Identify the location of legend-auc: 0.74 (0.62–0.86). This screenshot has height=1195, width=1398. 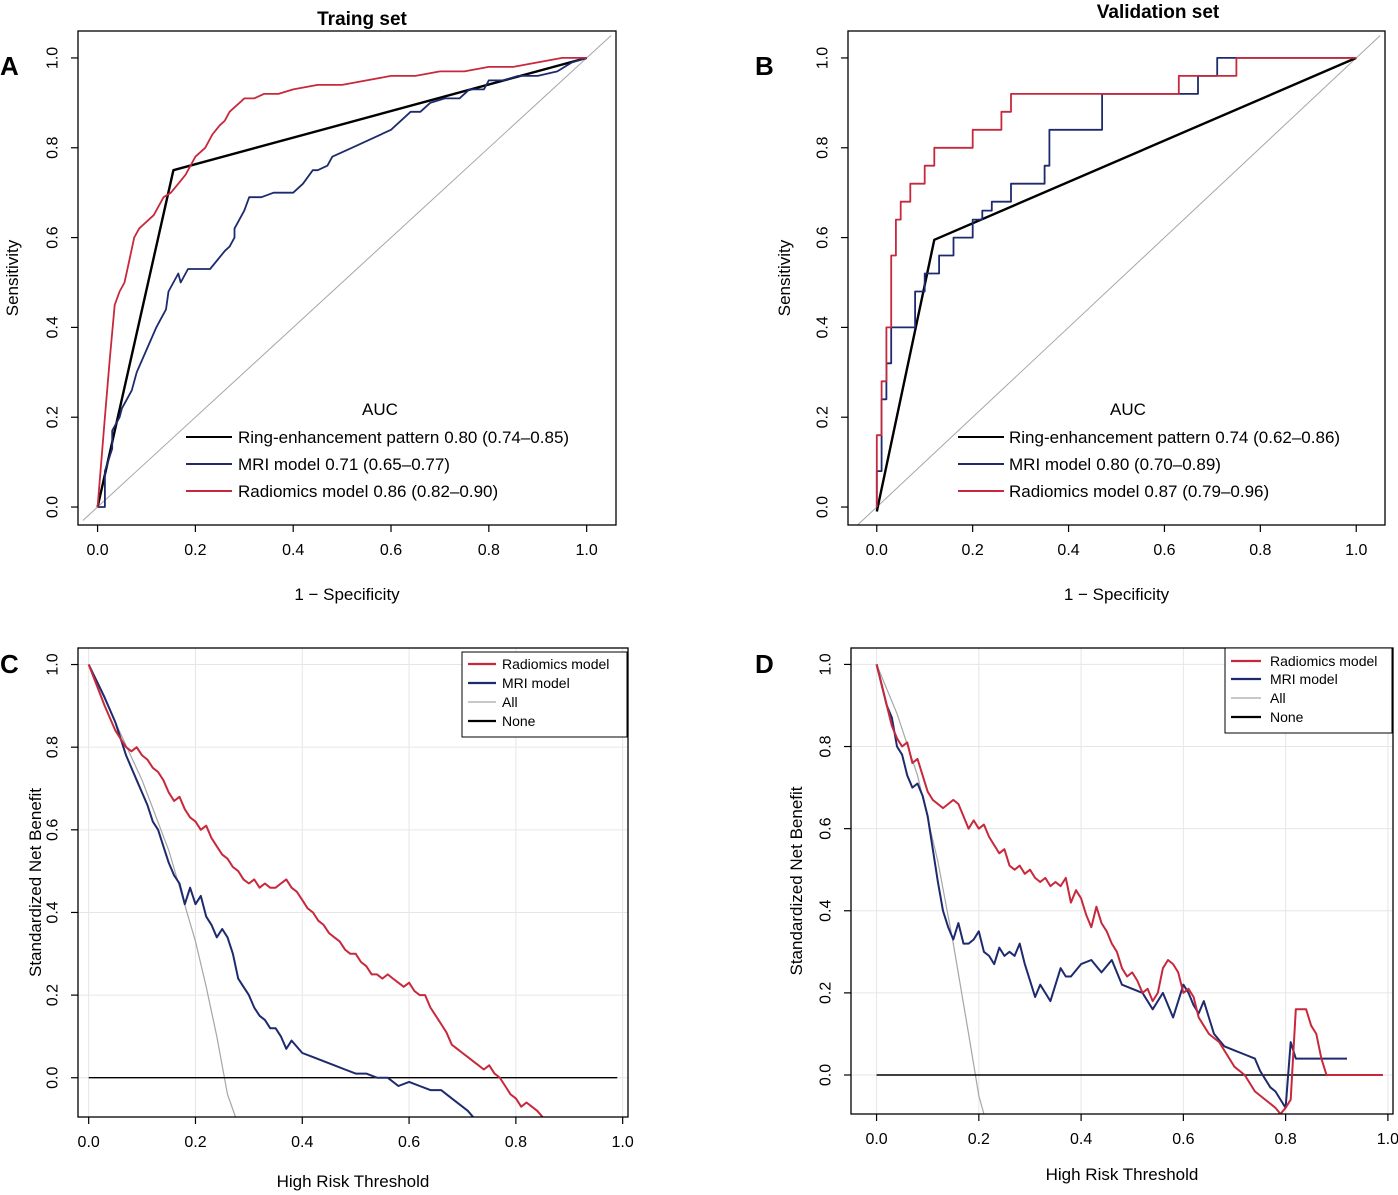
(1277, 437).